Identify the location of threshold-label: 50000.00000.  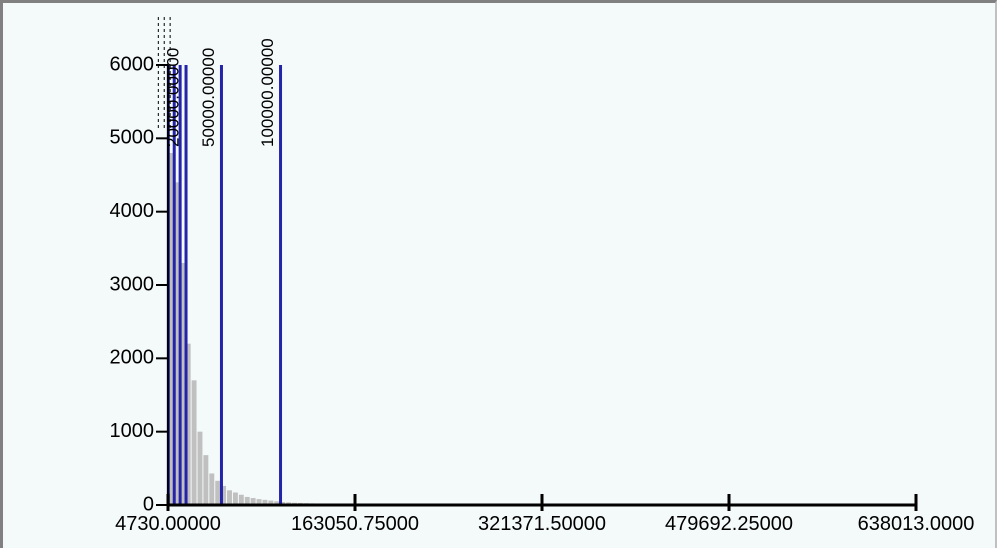
(208, 97).